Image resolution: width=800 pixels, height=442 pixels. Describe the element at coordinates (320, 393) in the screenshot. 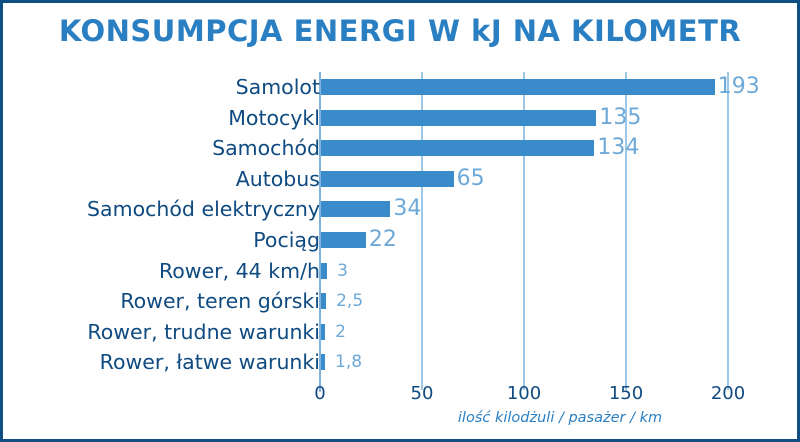

I see `x-tick-0: 0` at that location.